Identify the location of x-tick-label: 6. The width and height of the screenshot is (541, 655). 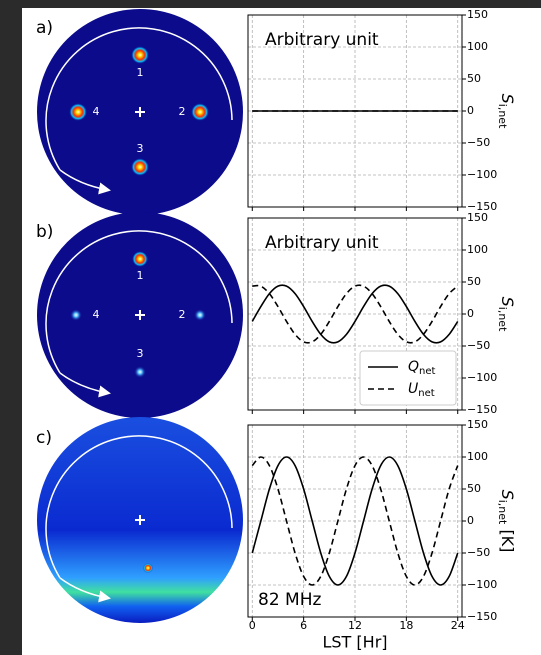
(303, 625).